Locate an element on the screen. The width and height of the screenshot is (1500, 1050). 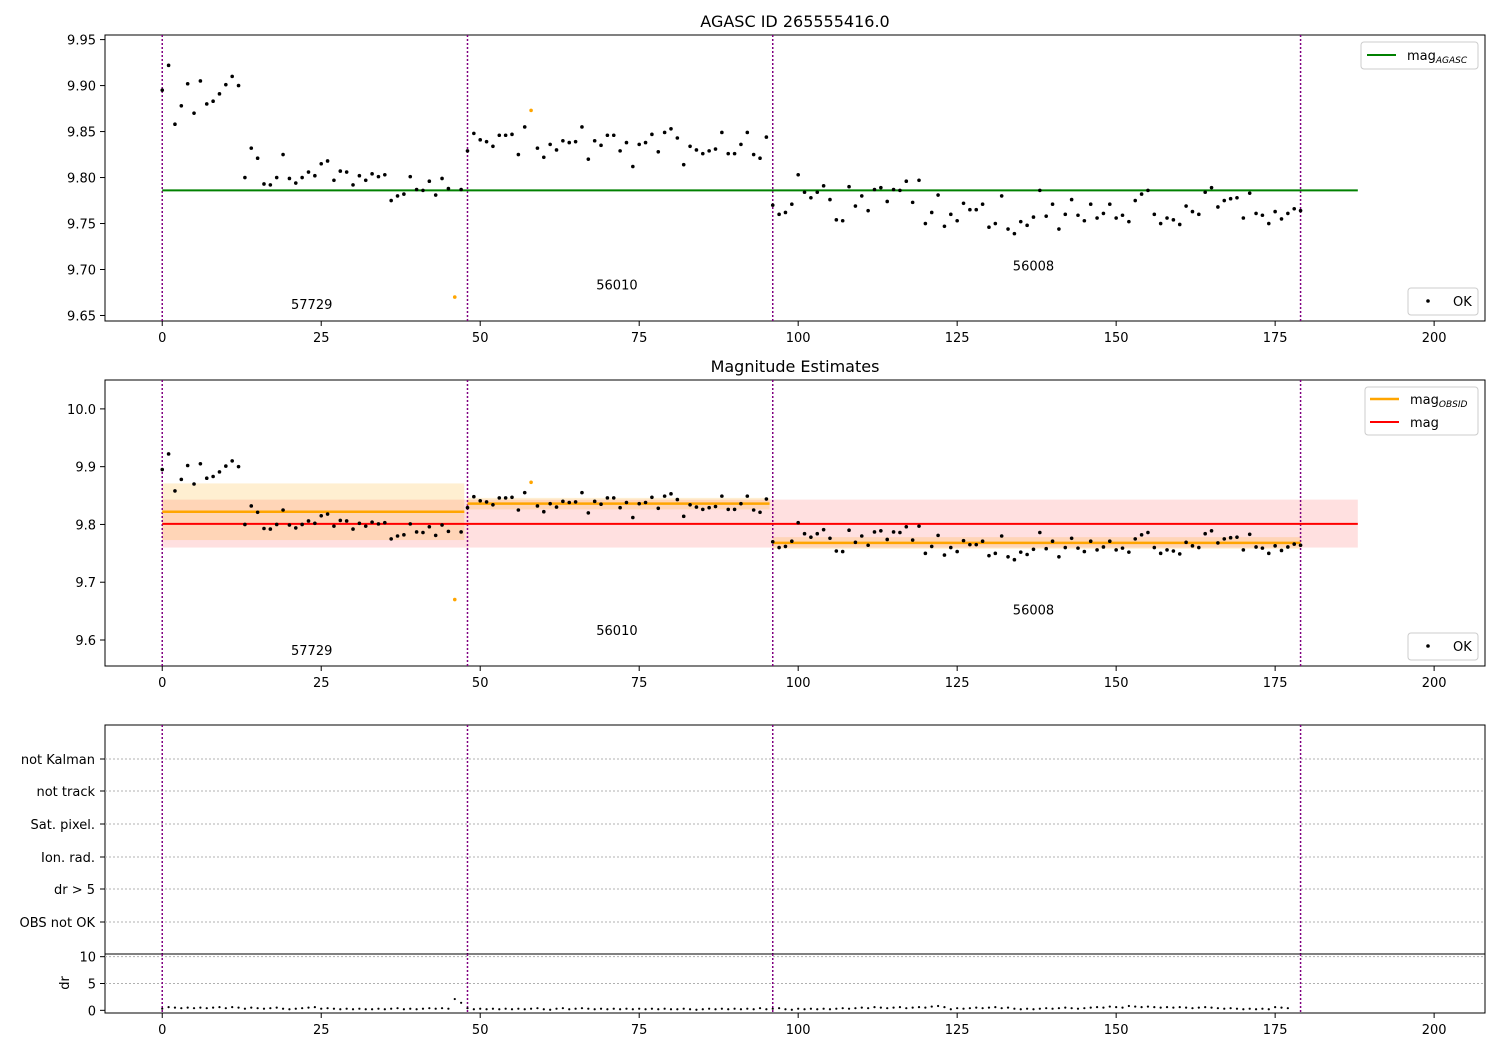
y-tick-label: 9.9 is located at coordinates (85, 468).